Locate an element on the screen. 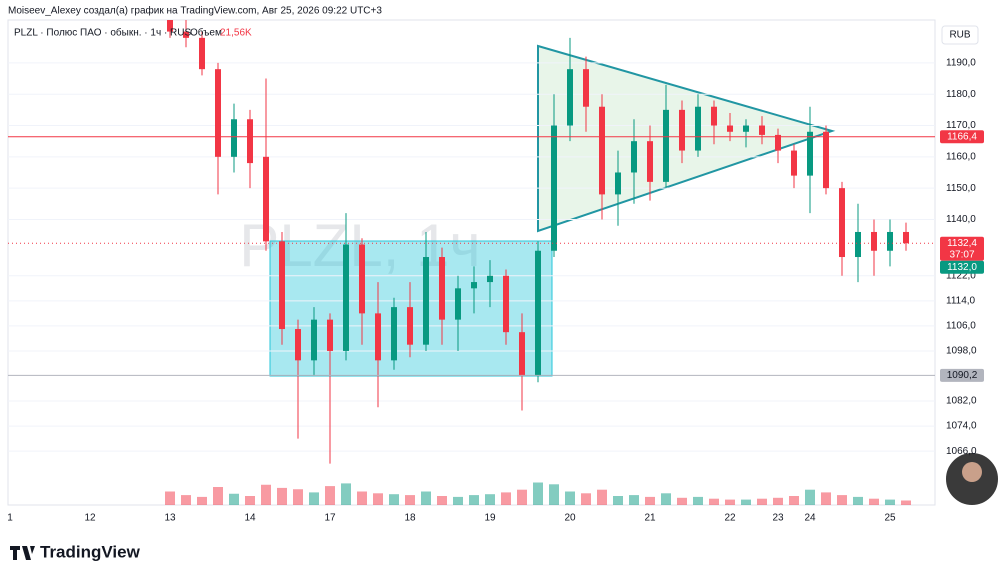 The image size is (1000, 583). price-label: 1090,2 is located at coordinates (962, 375).